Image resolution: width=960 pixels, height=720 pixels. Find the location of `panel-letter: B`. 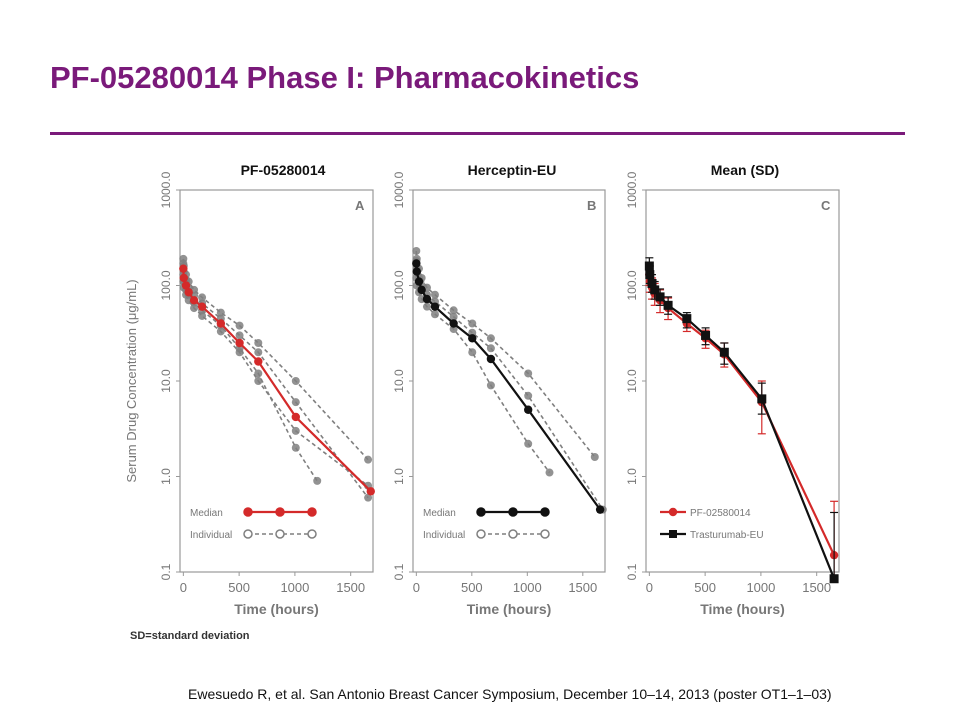

panel-letter: B is located at coordinates (591, 205).